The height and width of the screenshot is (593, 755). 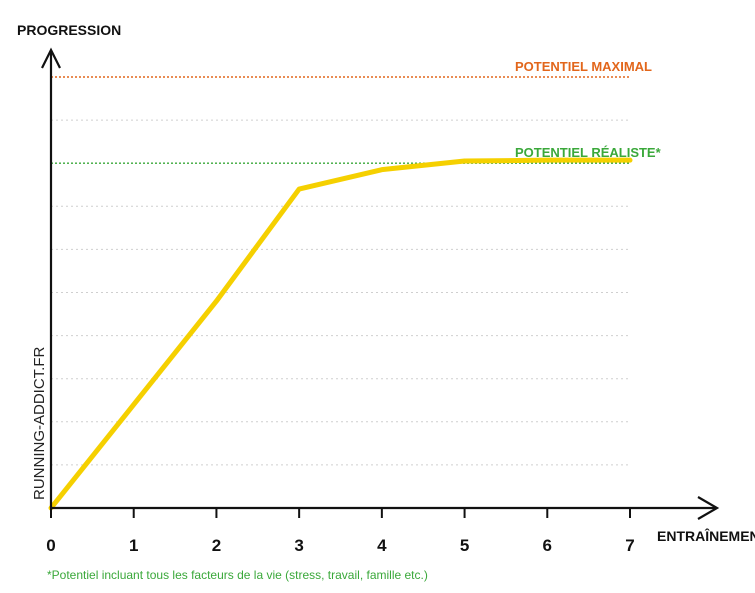 What do you see at coordinates (382, 545) in the screenshot?
I see `x-tick-label: 4` at bounding box center [382, 545].